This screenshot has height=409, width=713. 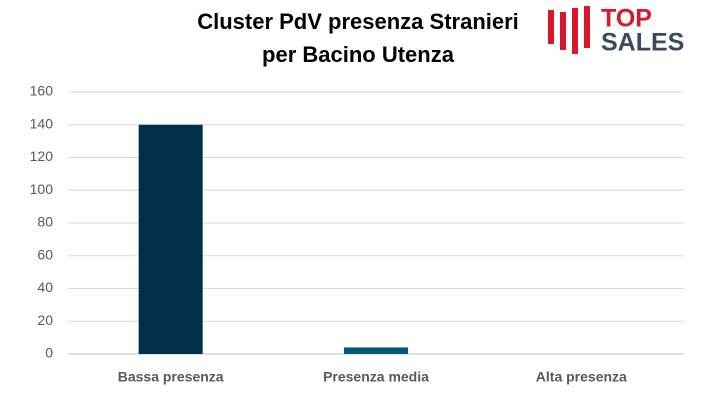 I want to click on logo: TOP SALES, so click(x=616, y=31).